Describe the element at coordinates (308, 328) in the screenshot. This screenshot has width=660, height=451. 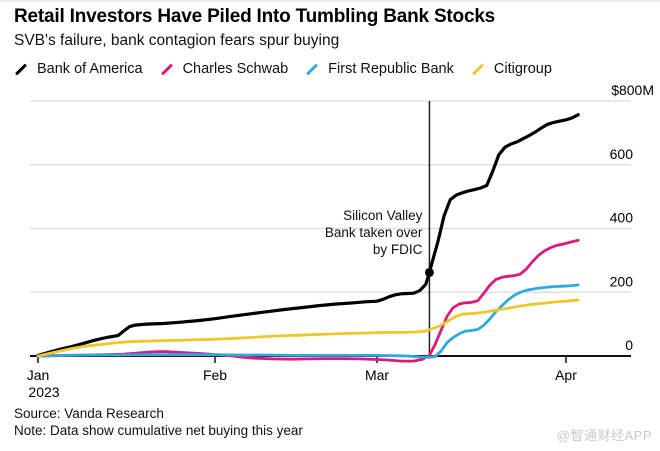
I see `series-line-citigroup` at that location.